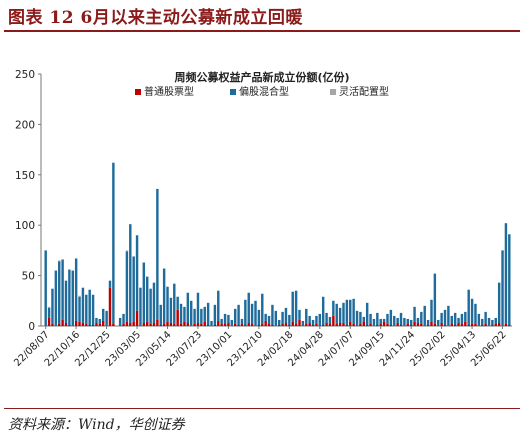 The height and width of the screenshot is (445, 524). Describe the element at coordinates (169, 91) in the screenshot. I see `legend-label: 普通股票型` at that location.